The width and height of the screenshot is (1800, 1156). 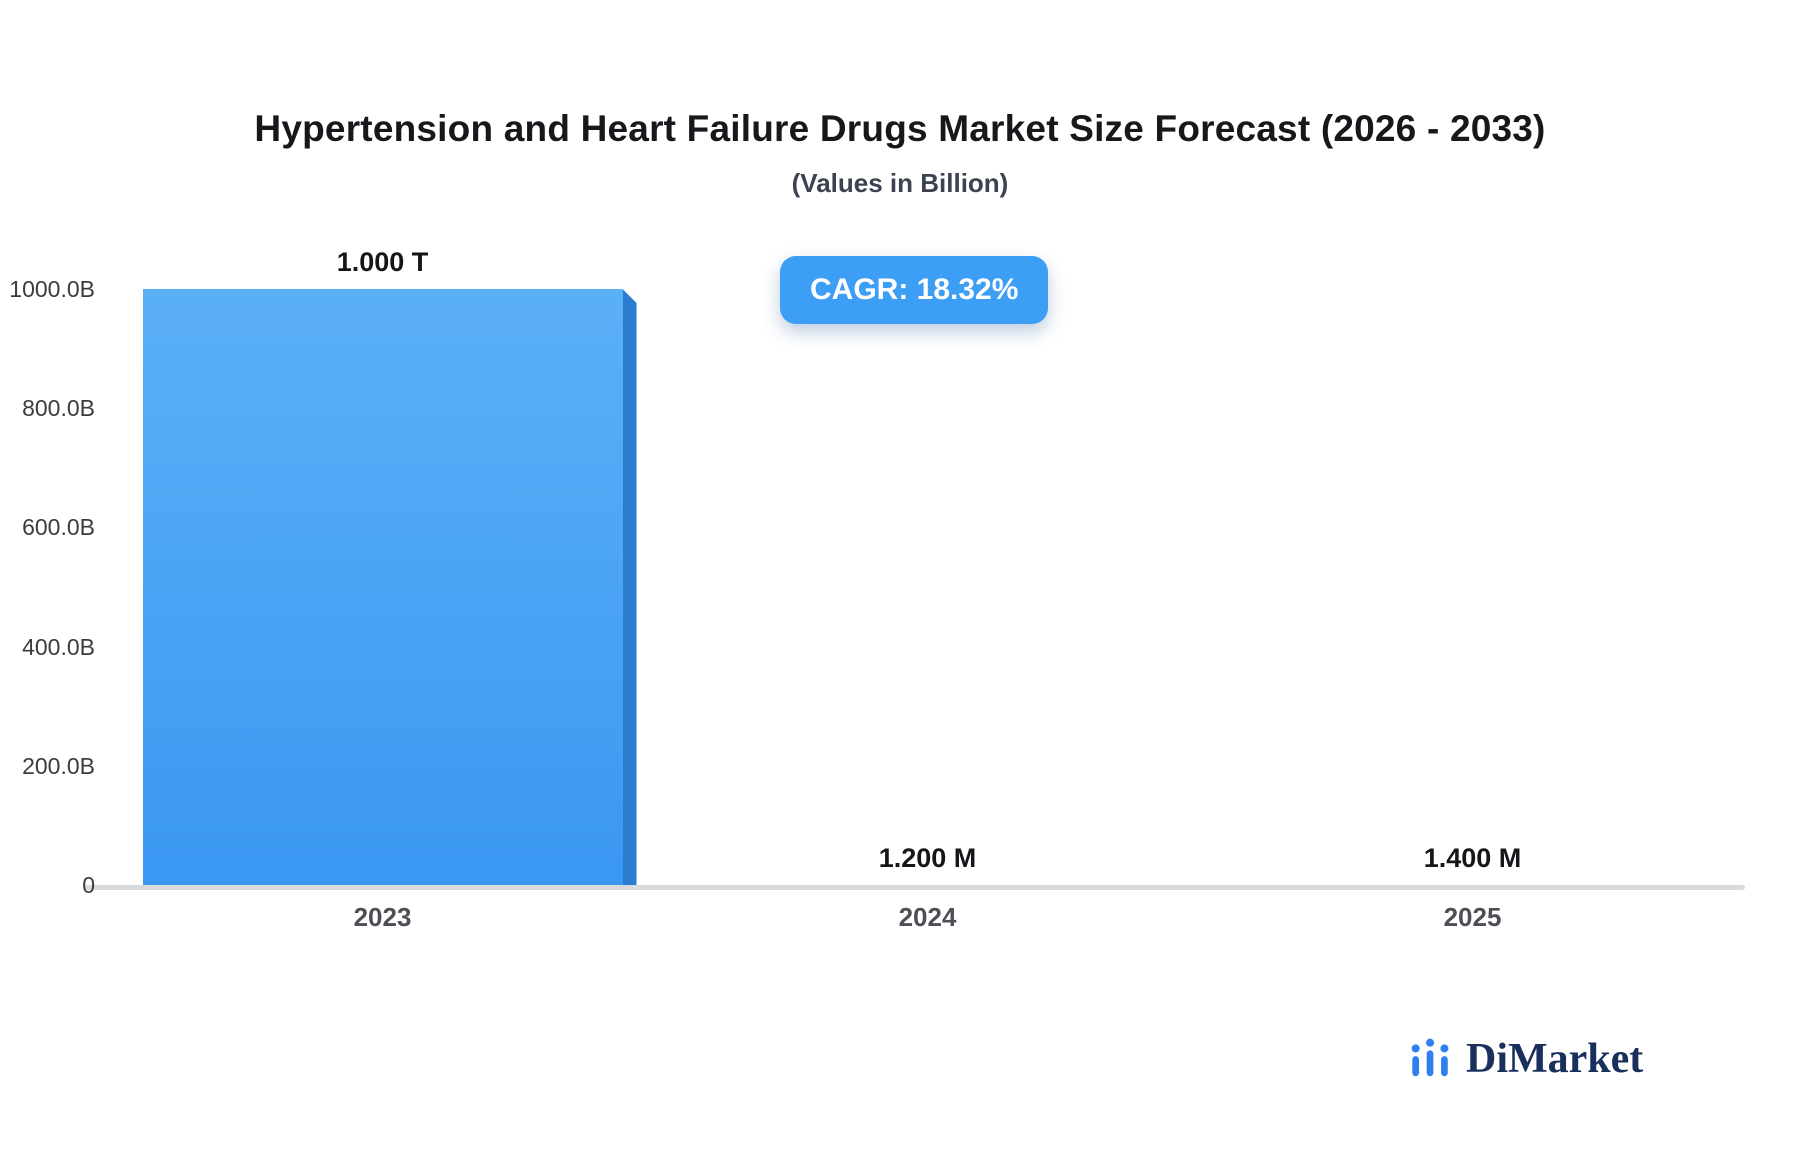 I want to click on bar-value-label-2023: 1.000 T, so click(x=382, y=262).